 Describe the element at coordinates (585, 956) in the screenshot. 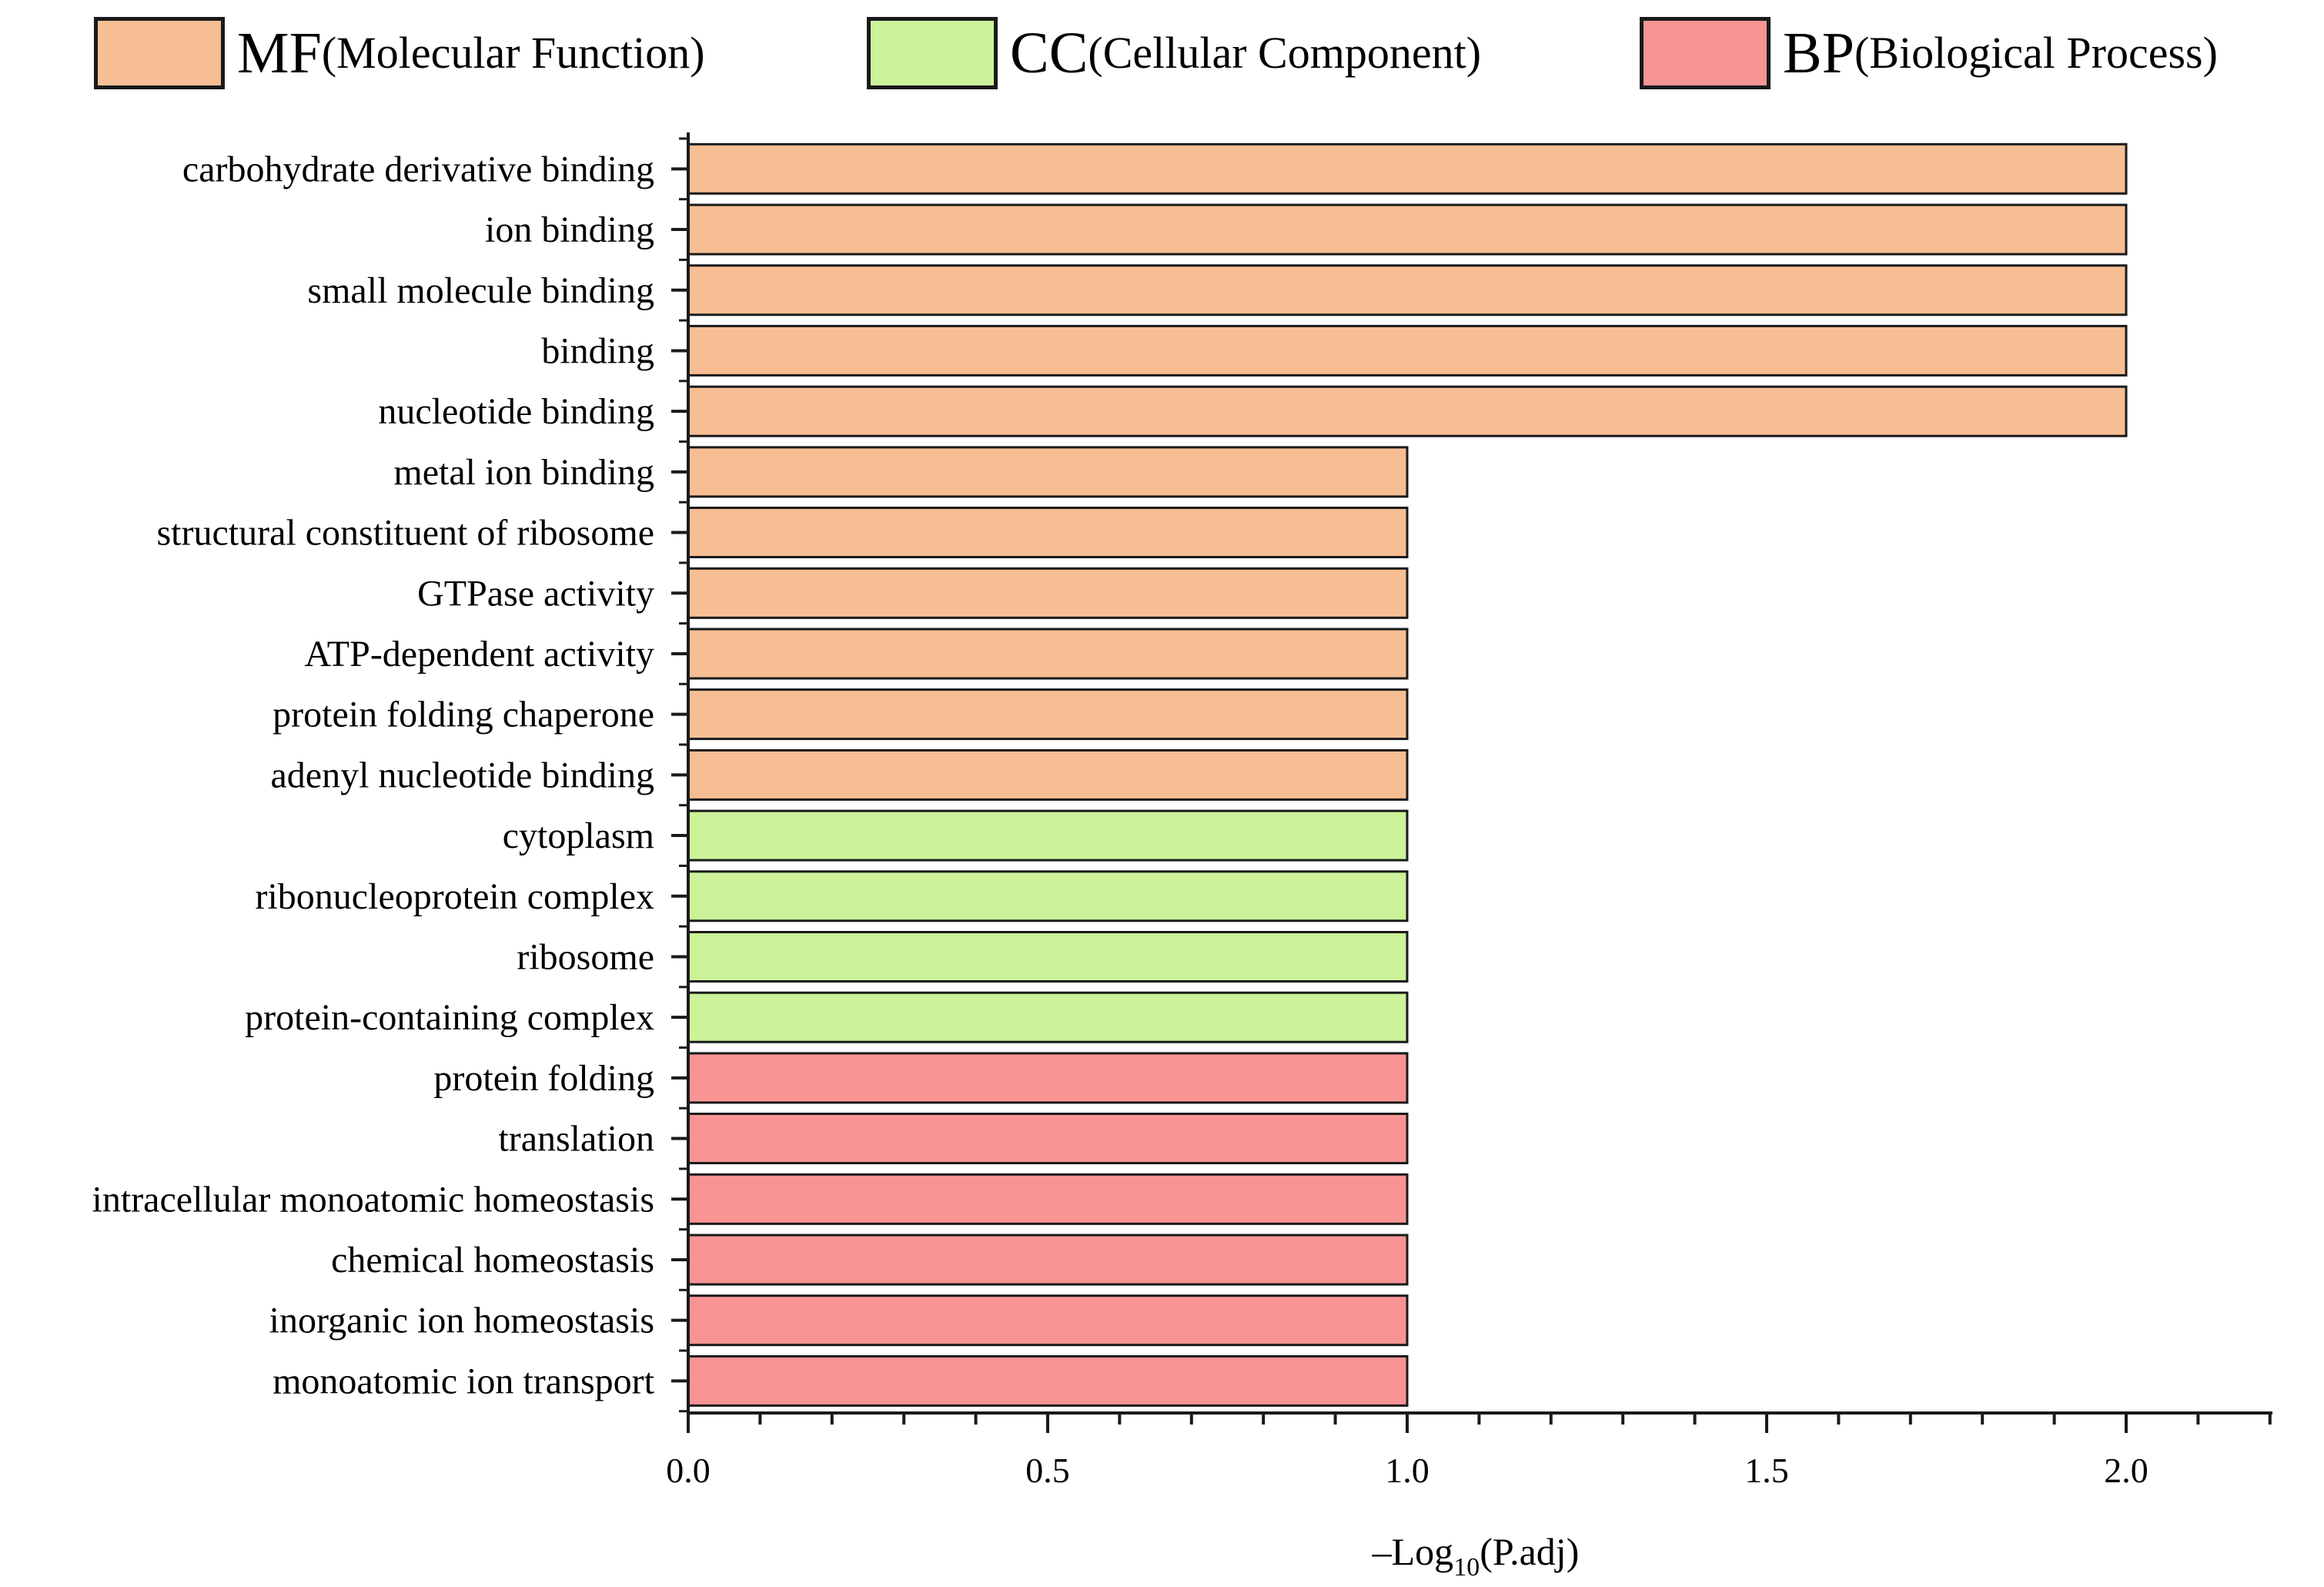

I see `y-tick-label-13: ribosome` at that location.